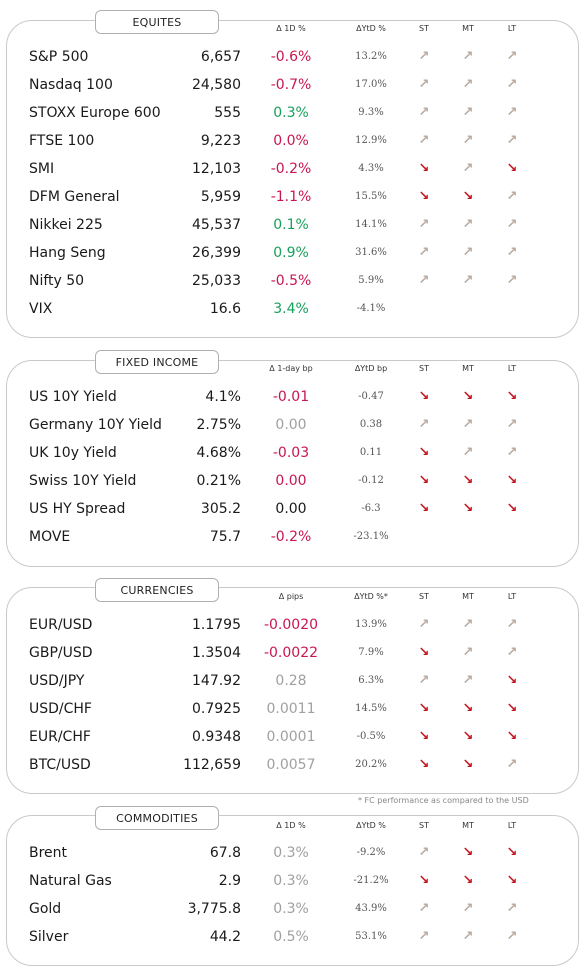  Describe the element at coordinates (66, 225) in the screenshot. I see `instrument-name: Nikkei 225` at that location.